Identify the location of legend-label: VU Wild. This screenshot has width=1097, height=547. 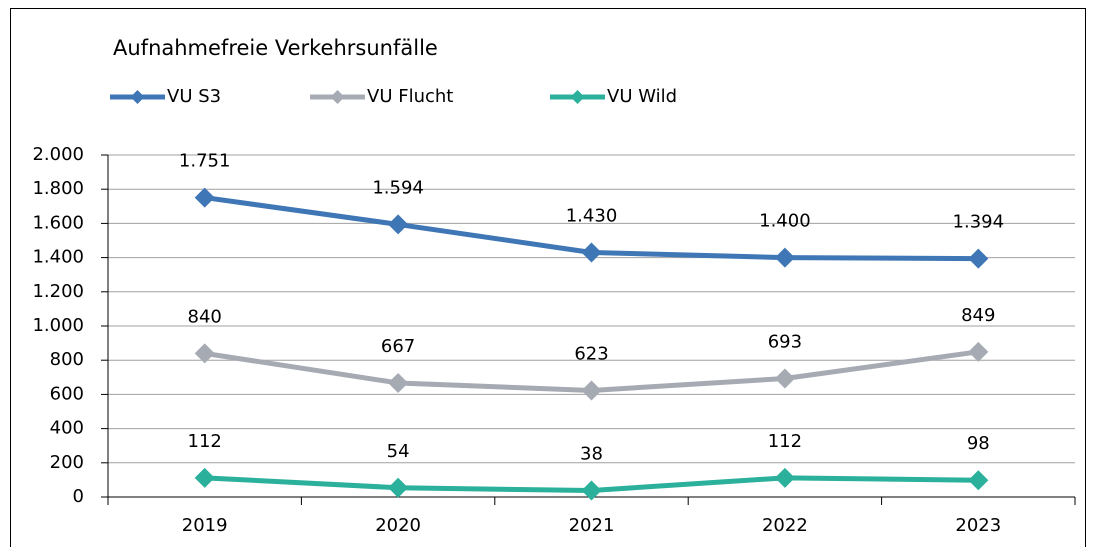
(642, 96).